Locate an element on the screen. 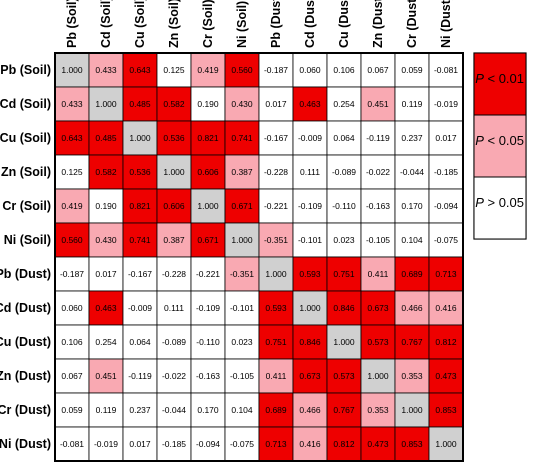 Image resolution: width=550 pixels, height=468 pixels. cell-value-label: 0.064 is located at coordinates (140, 342).